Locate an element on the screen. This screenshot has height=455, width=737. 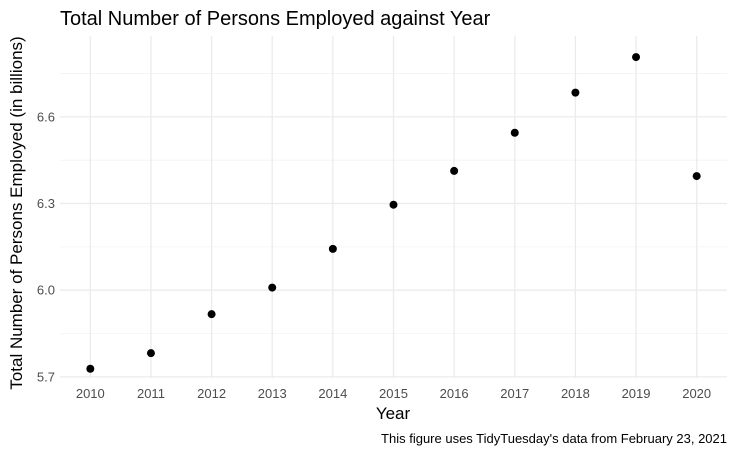
x-tick-label: 2013 is located at coordinates (272, 393).